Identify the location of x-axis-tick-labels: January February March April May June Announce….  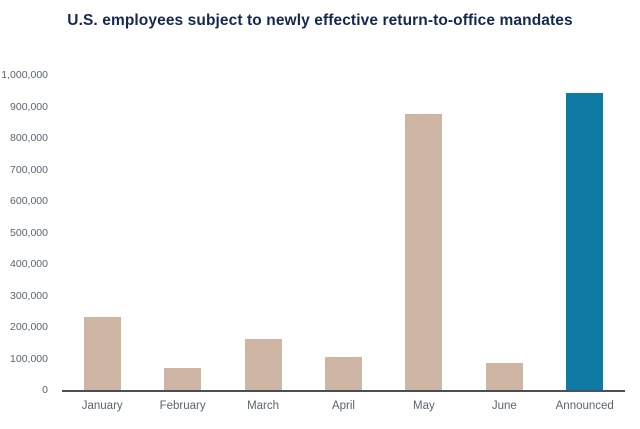
(343, 406).